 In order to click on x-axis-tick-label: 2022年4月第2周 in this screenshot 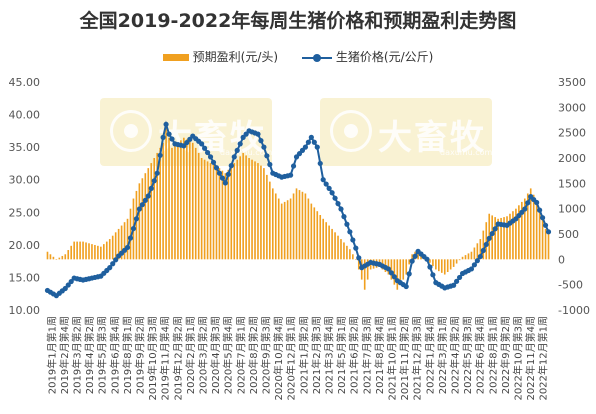, I will do `click(455, 355)`.